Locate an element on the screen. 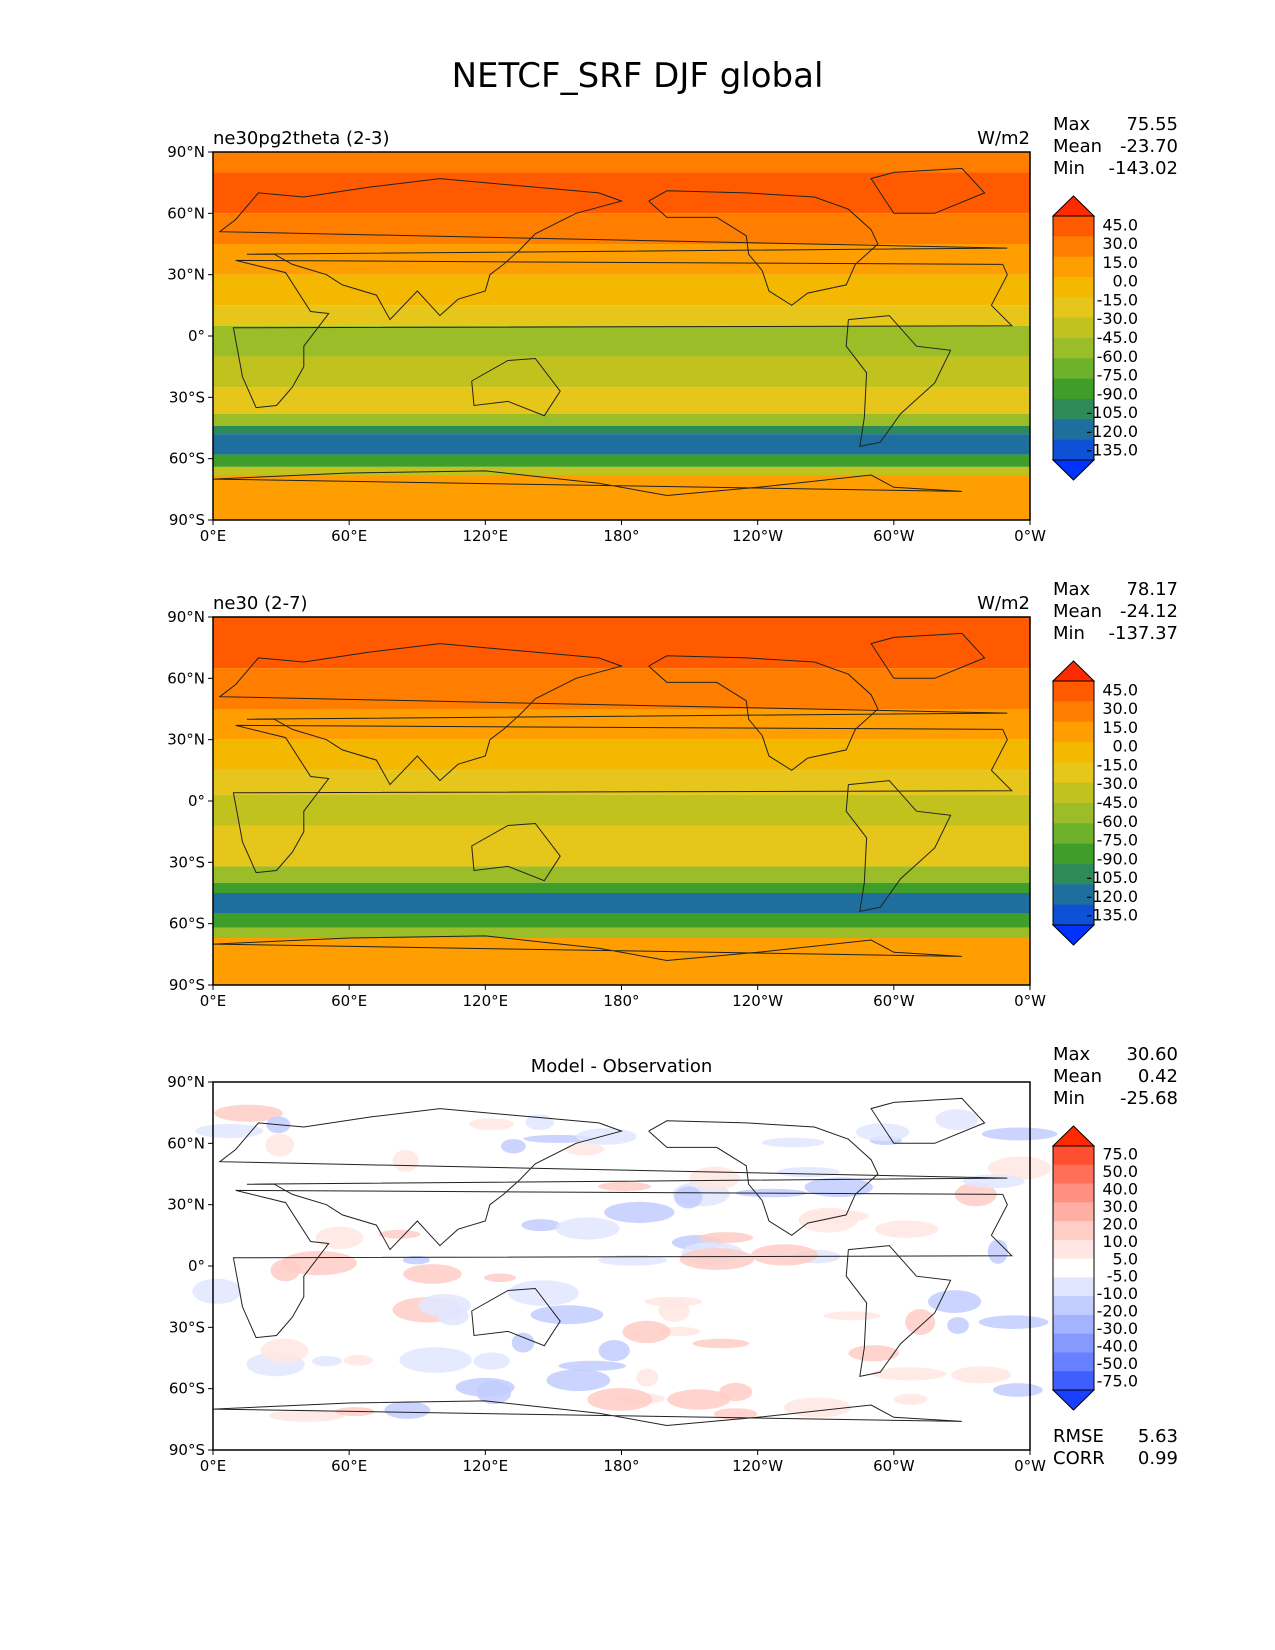 This screenshot has height=1650, width=1275. y-tick-label: 60°N is located at coordinates (186, 678).